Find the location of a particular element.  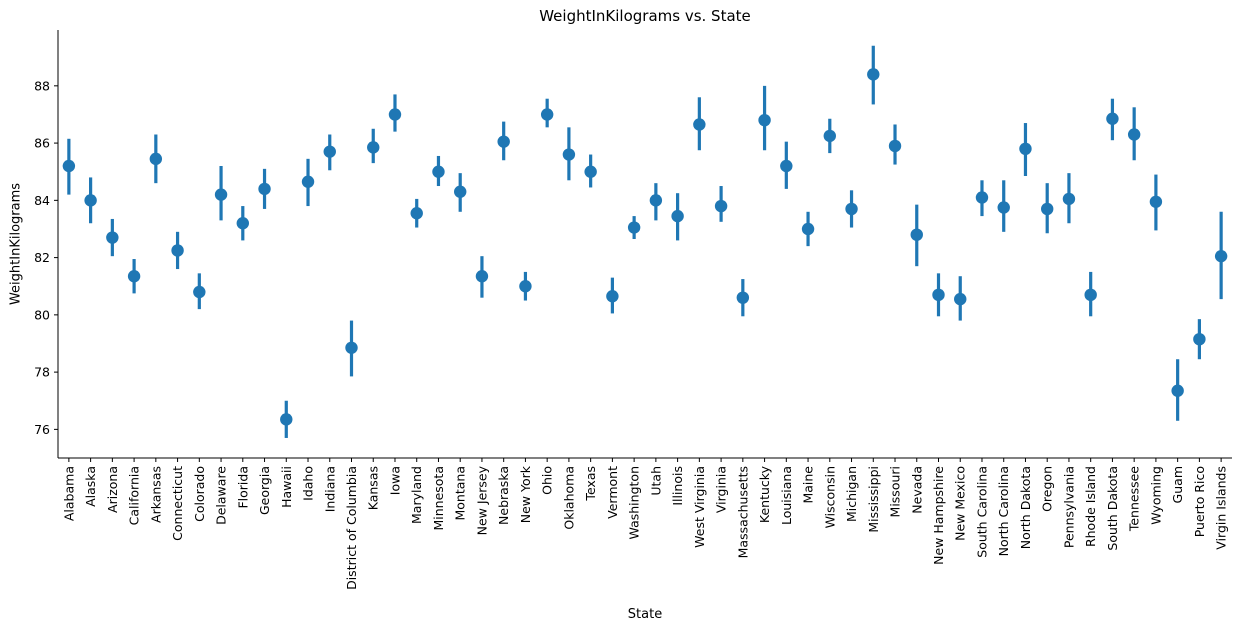

y-tick-label: 84 is located at coordinates (42, 200).